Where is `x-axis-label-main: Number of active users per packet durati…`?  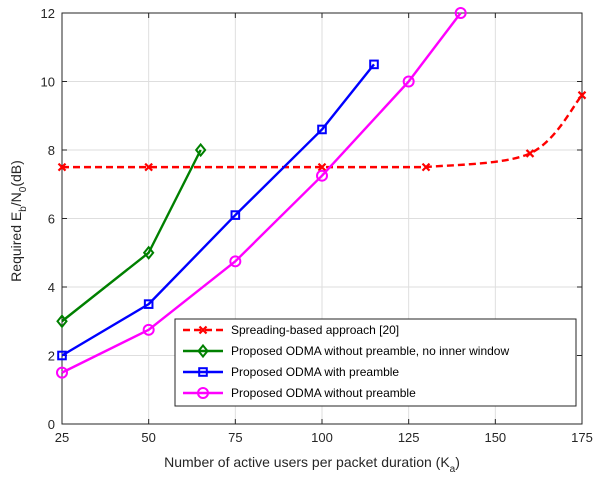
x-axis-label-main: Number of active users per packet durati… is located at coordinates (307, 462).